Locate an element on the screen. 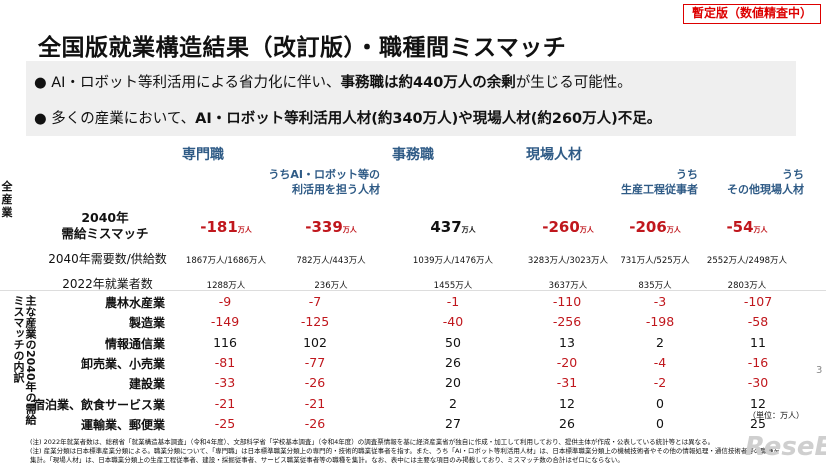 The width and height of the screenshot is (826, 464). industry-value: 50 is located at coordinates (453, 342).